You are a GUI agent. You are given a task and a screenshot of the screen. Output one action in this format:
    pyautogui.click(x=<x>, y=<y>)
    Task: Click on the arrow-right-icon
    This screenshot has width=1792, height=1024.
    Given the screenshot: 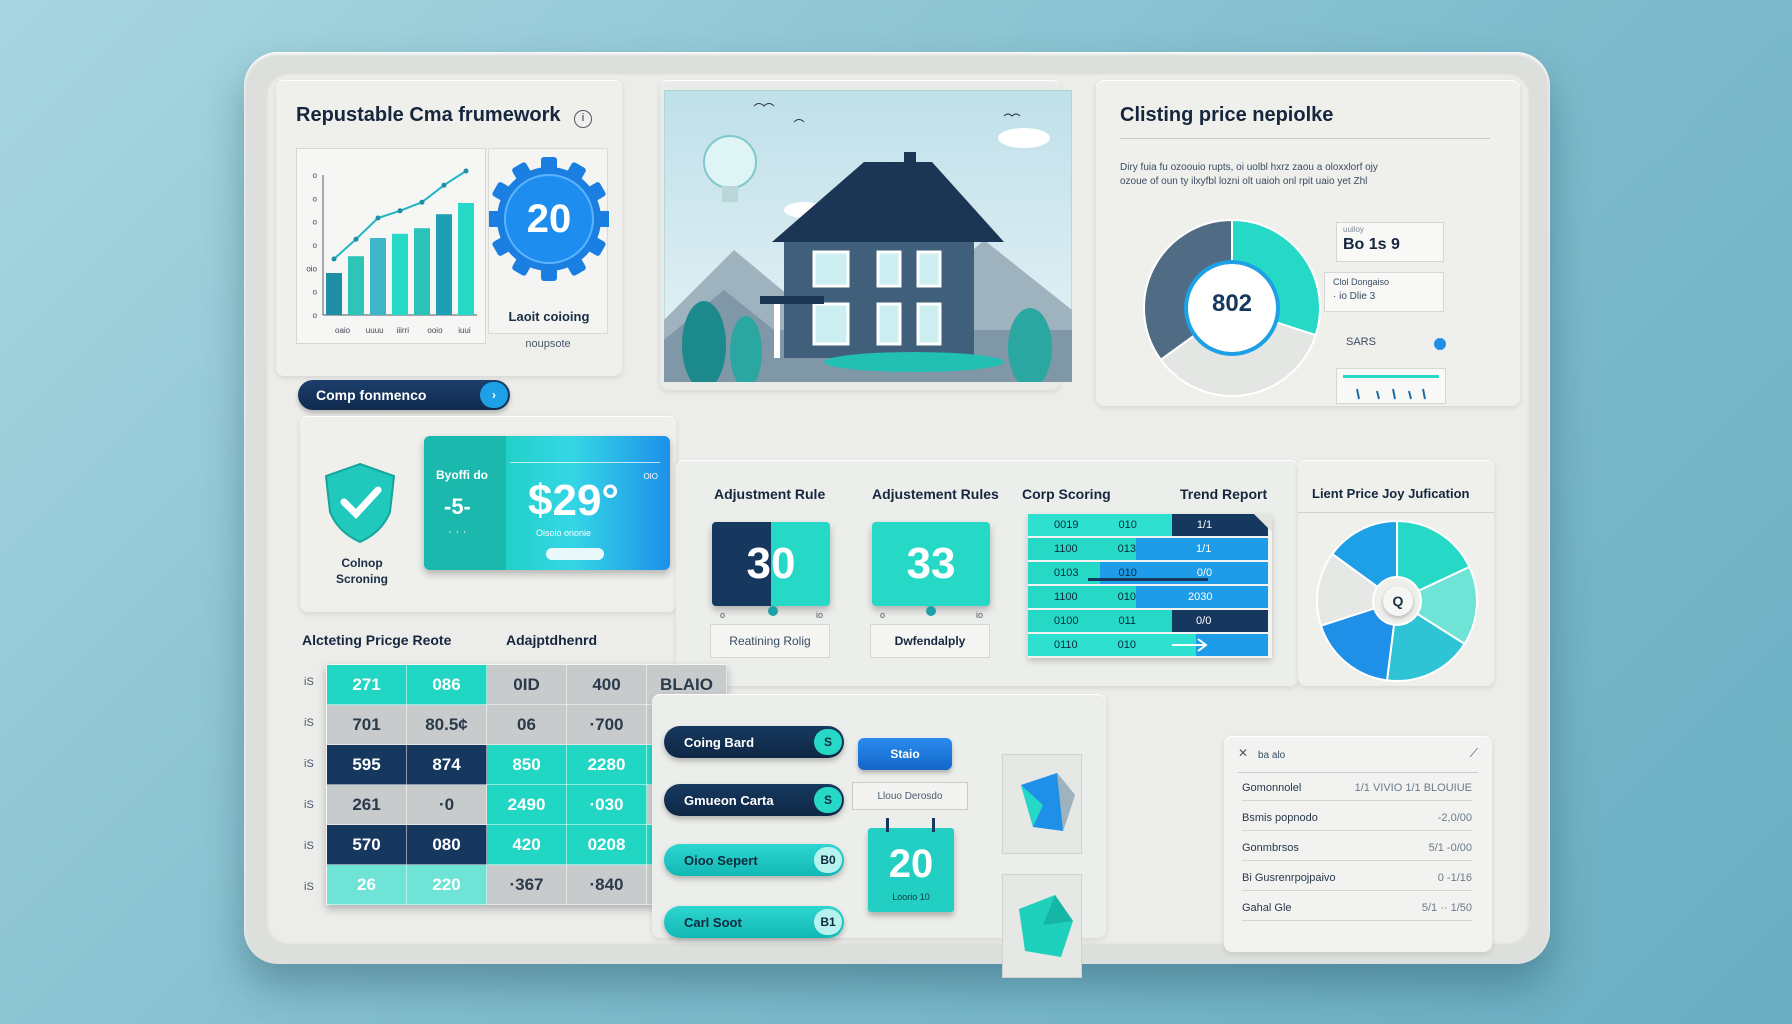 What is the action you would take?
    pyautogui.click(x=1190, y=645)
    